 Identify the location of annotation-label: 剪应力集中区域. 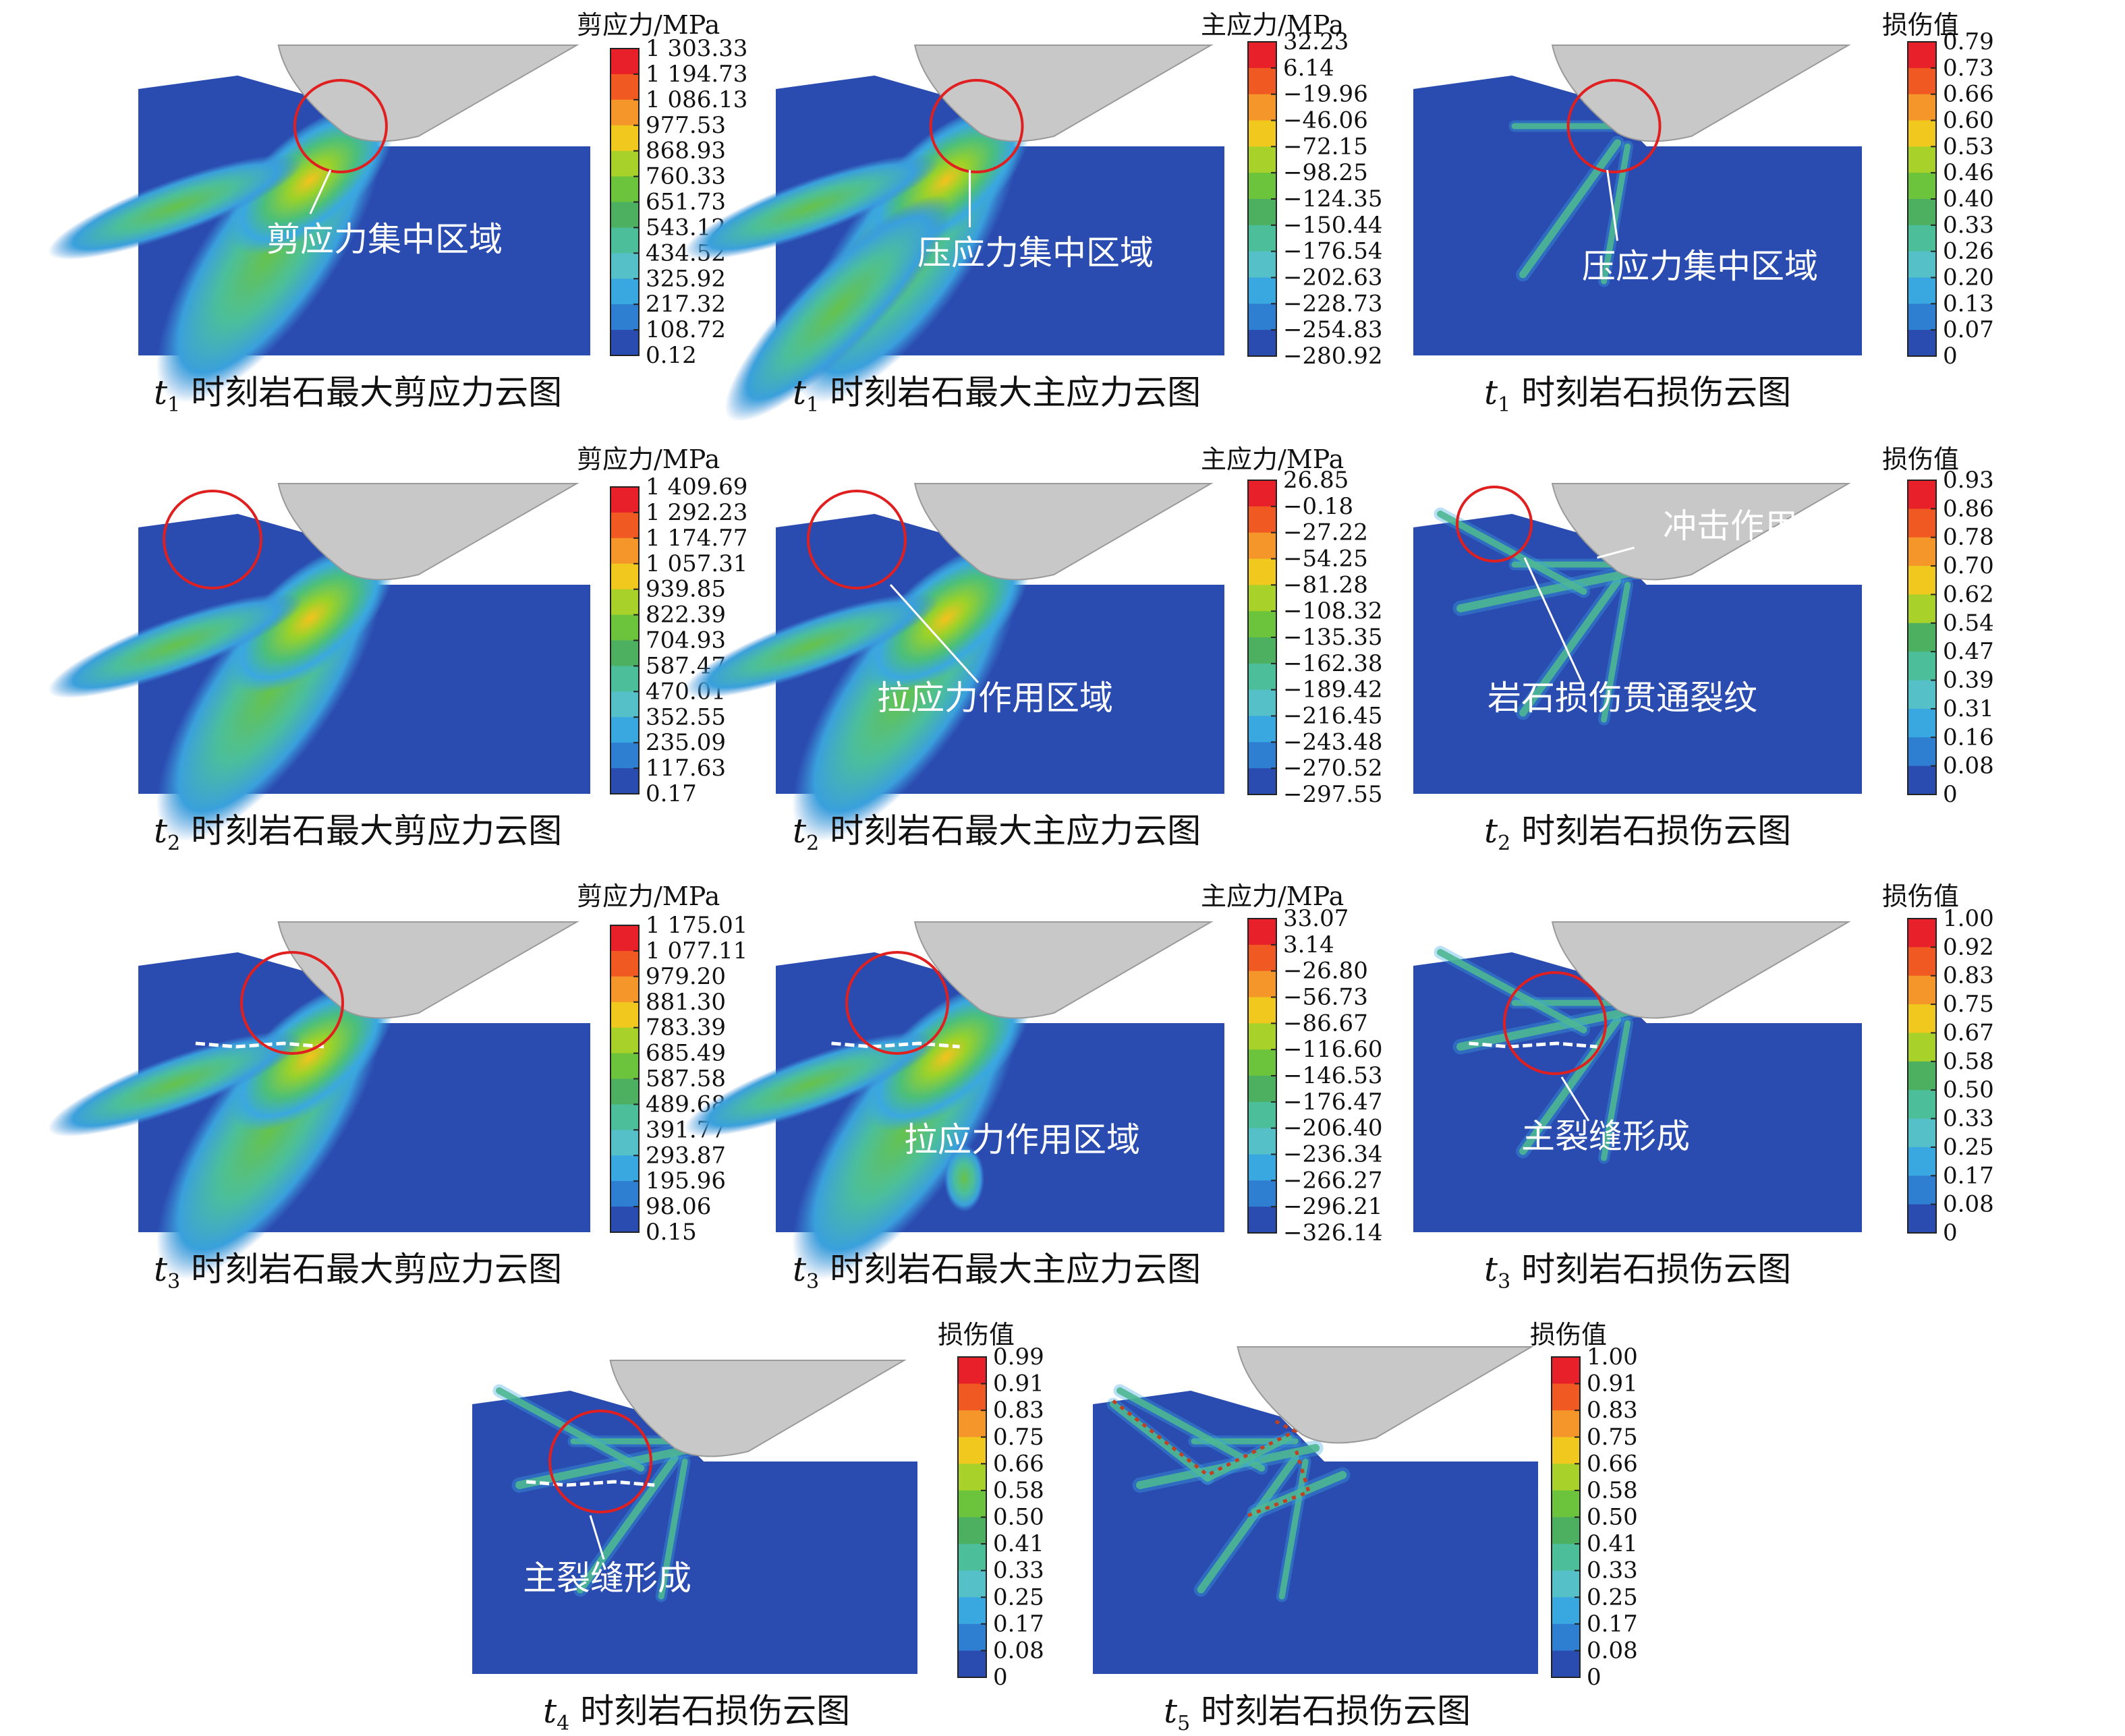
(385, 240).